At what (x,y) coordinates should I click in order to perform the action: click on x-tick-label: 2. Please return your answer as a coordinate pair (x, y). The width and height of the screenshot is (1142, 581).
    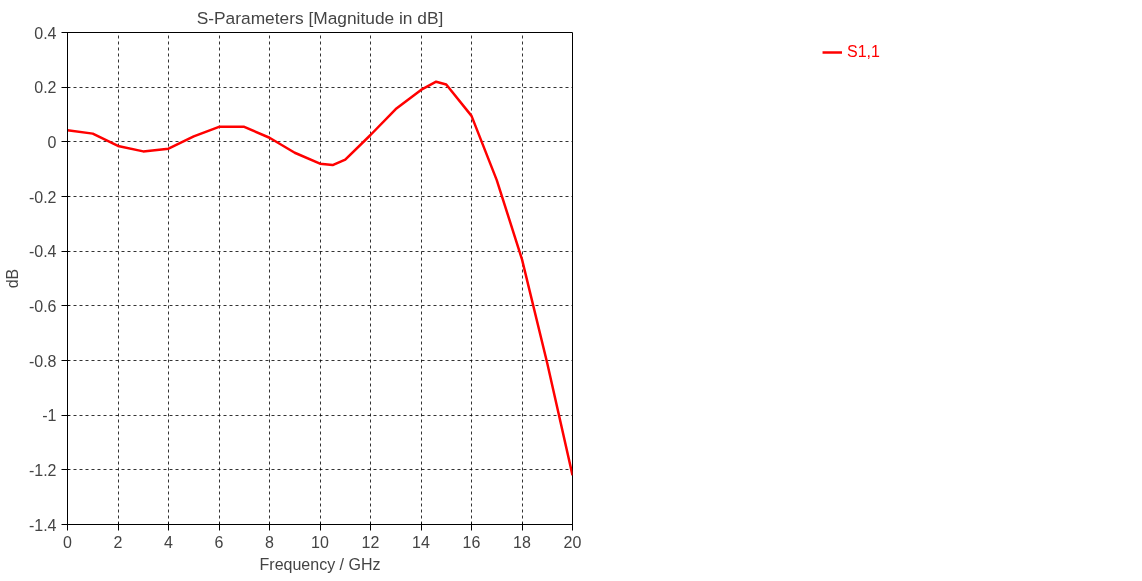
    Looking at the image, I should click on (118, 542).